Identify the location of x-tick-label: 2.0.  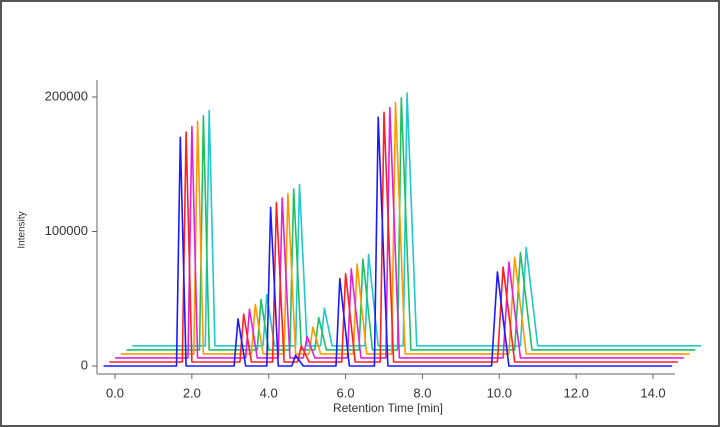
(192, 392).